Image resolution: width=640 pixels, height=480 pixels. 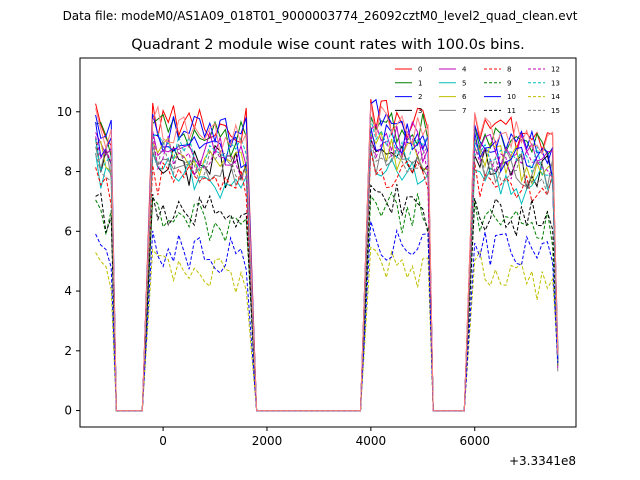 What do you see at coordinates (68, 411) in the screenshot?
I see `y-tick-label: 0` at bounding box center [68, 411].